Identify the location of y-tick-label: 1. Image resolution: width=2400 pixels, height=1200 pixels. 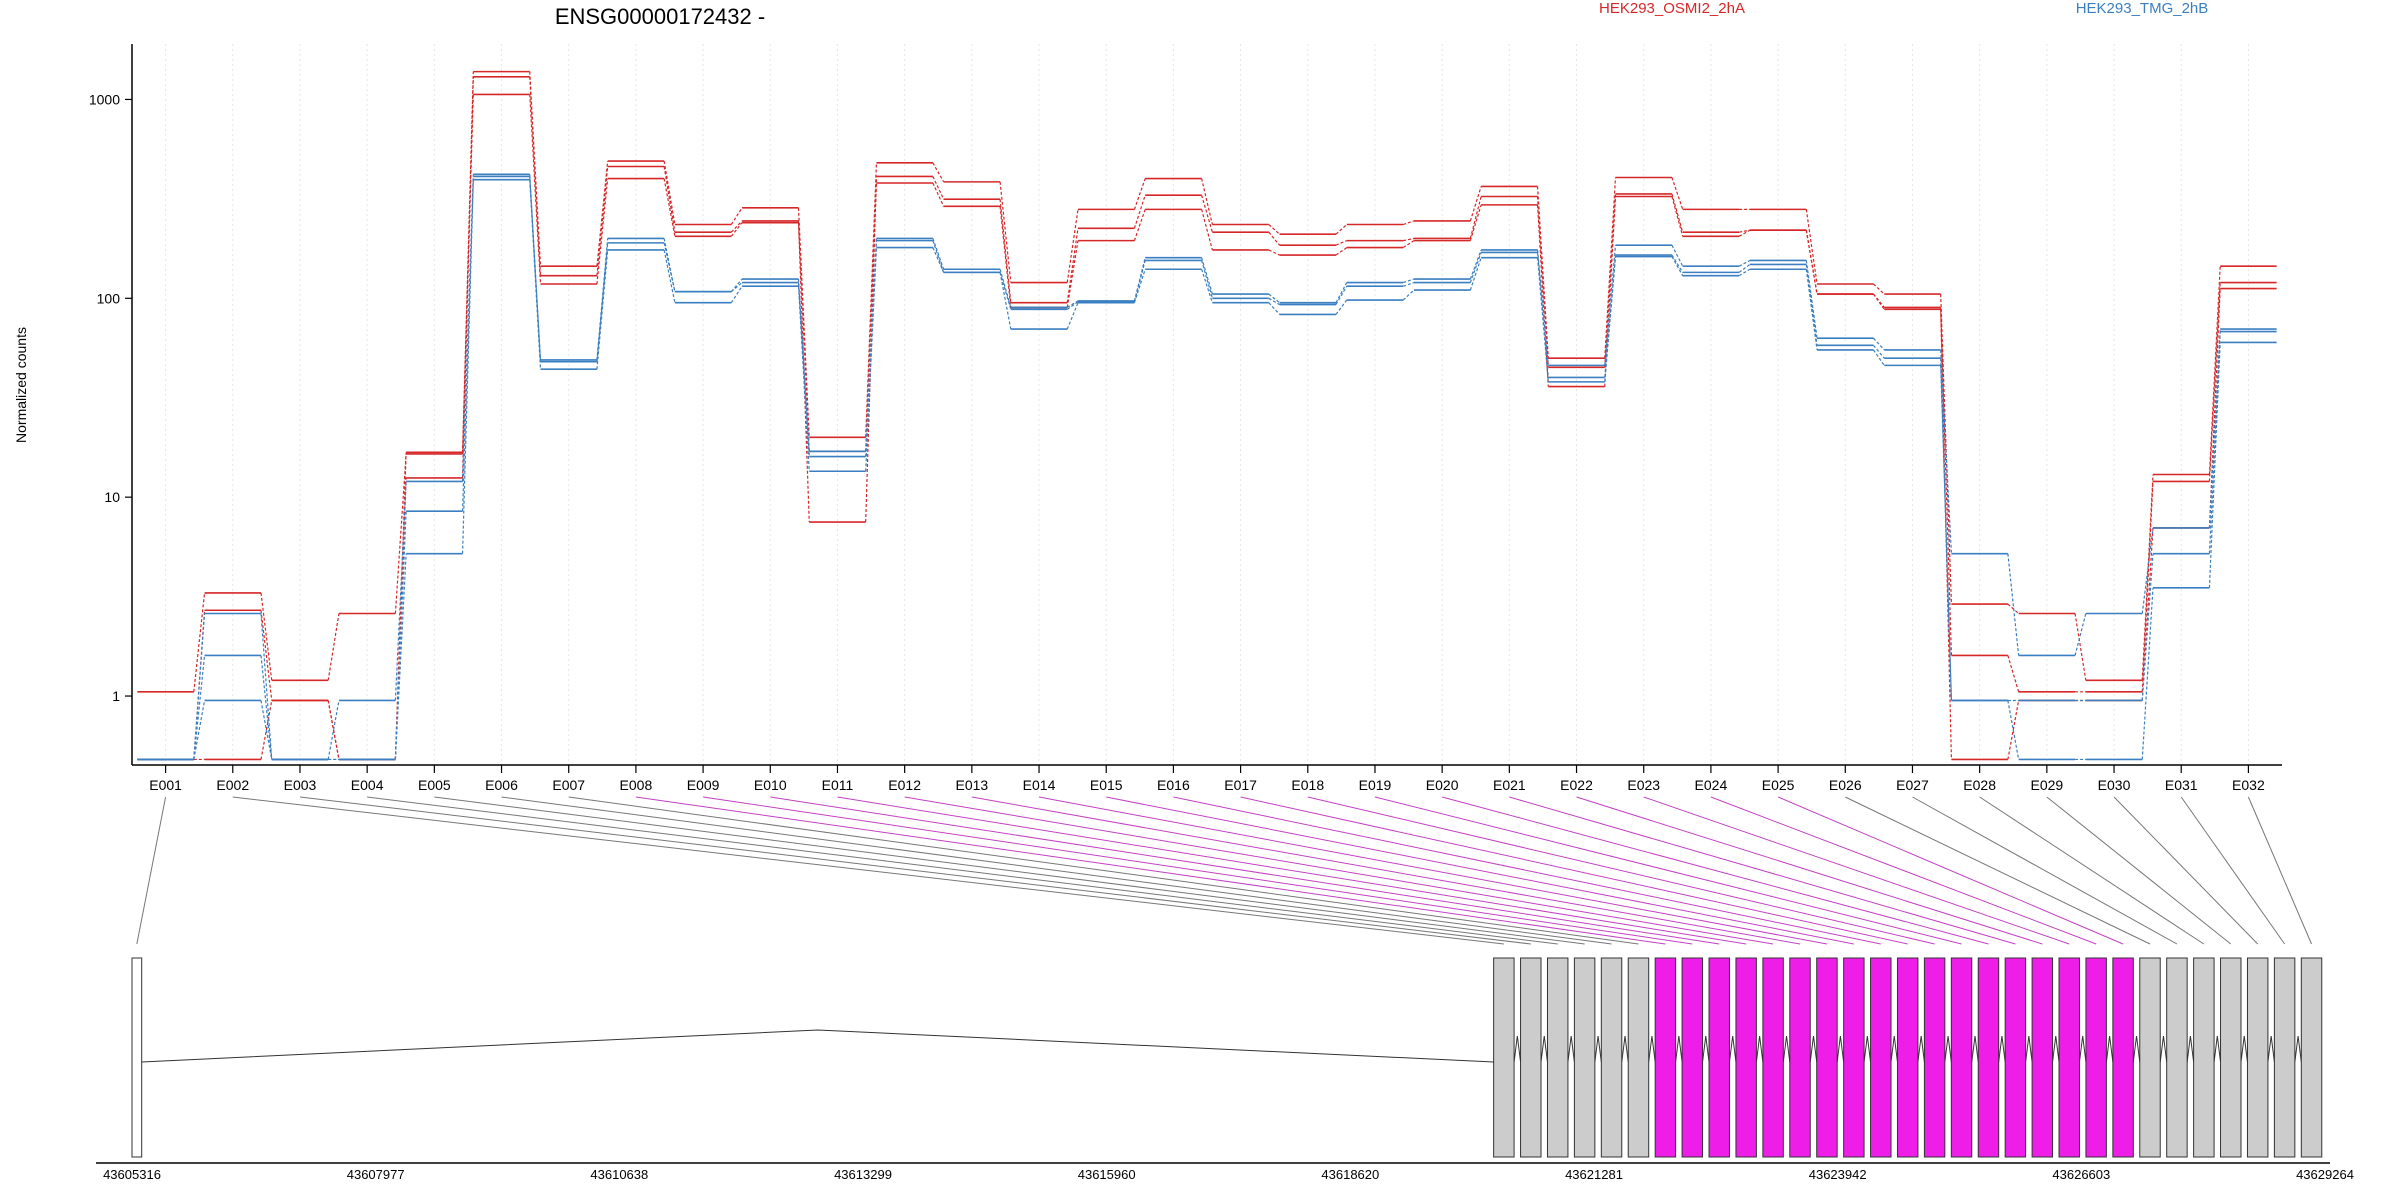
(116, 696).